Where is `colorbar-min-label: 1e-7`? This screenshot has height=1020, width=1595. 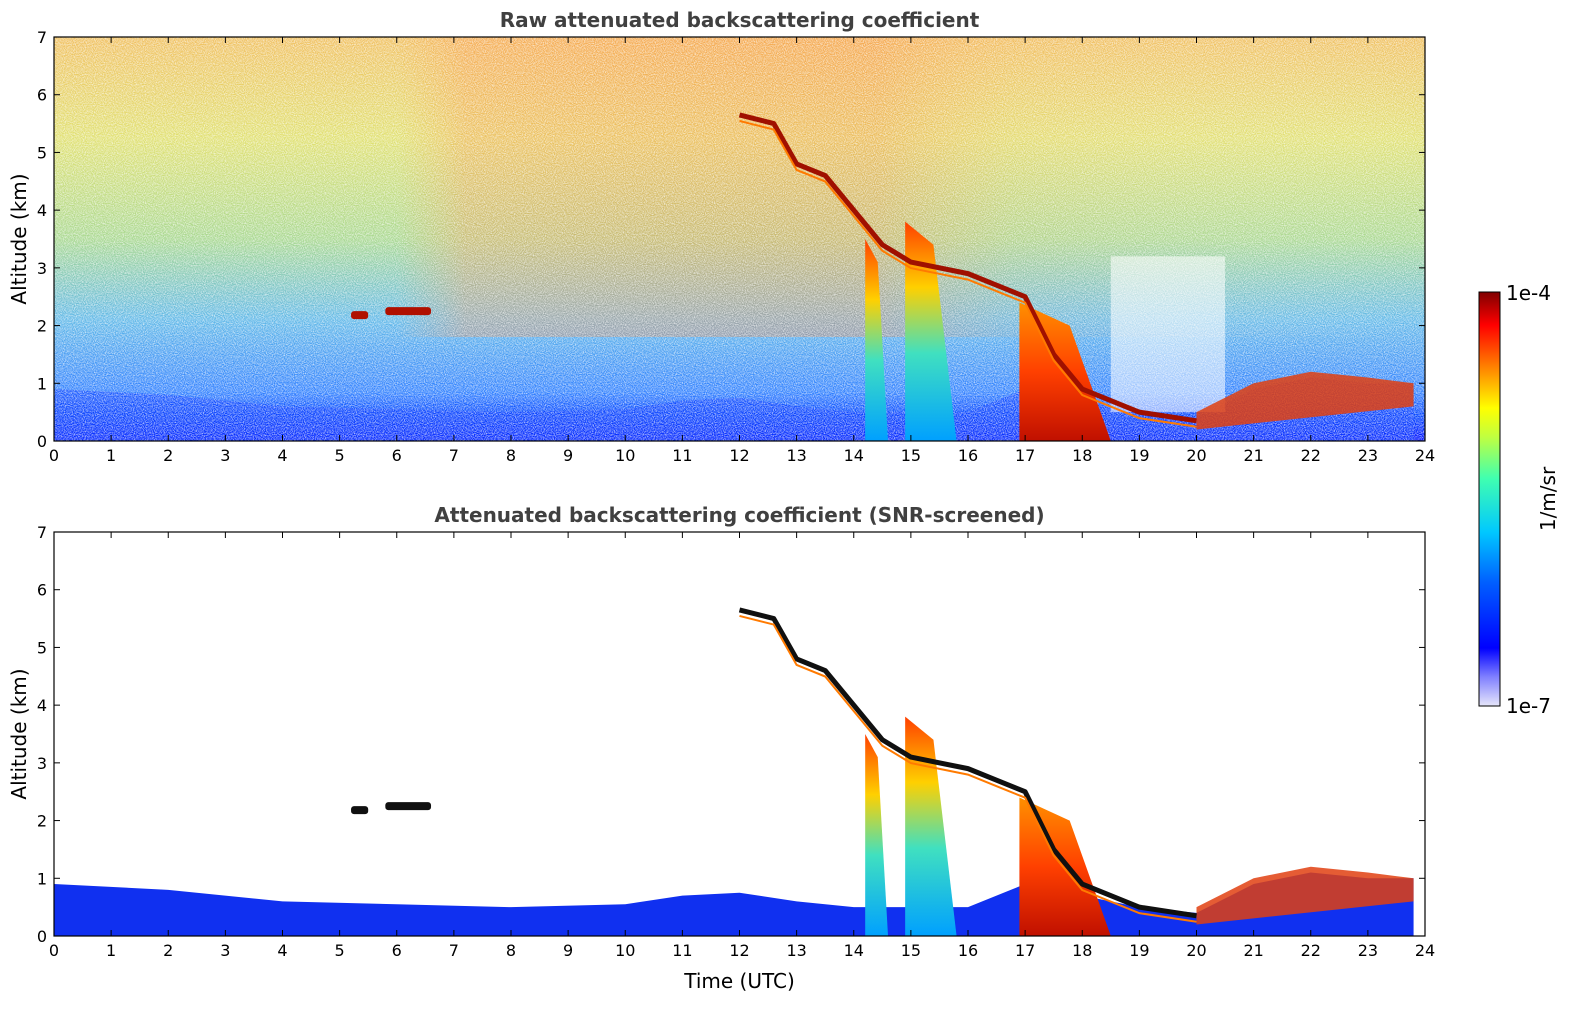
colorbar-min-label: 1e-7 is located at coordinates (1528, 706).